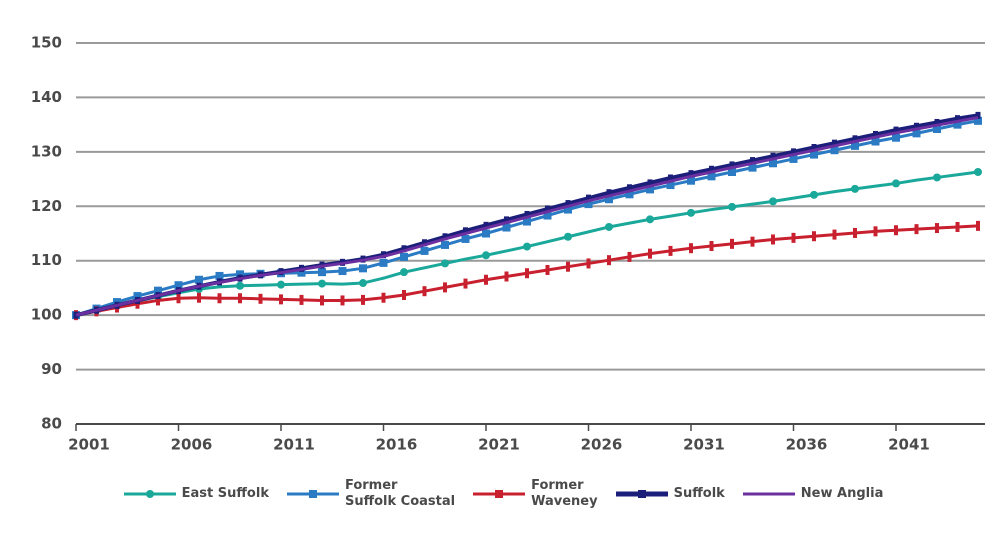  Describe the element at coordinates (46, 206) in the screenshot. I see `y-tick-label: 120` at that location.